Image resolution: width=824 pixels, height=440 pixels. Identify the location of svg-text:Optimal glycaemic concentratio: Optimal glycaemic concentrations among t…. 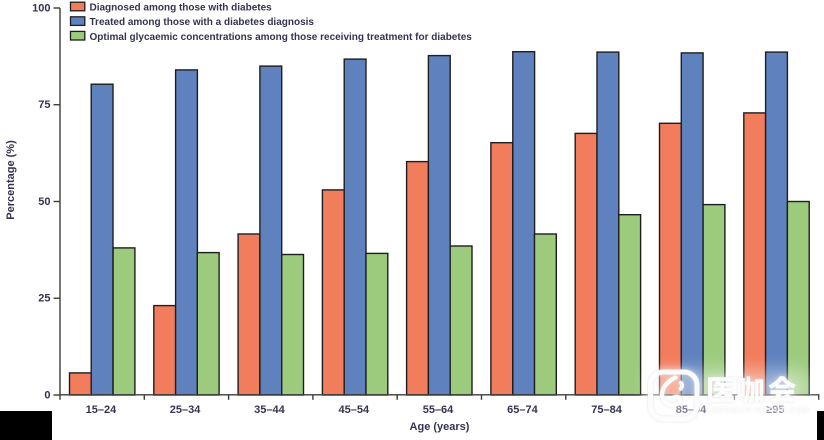
(281, 37).